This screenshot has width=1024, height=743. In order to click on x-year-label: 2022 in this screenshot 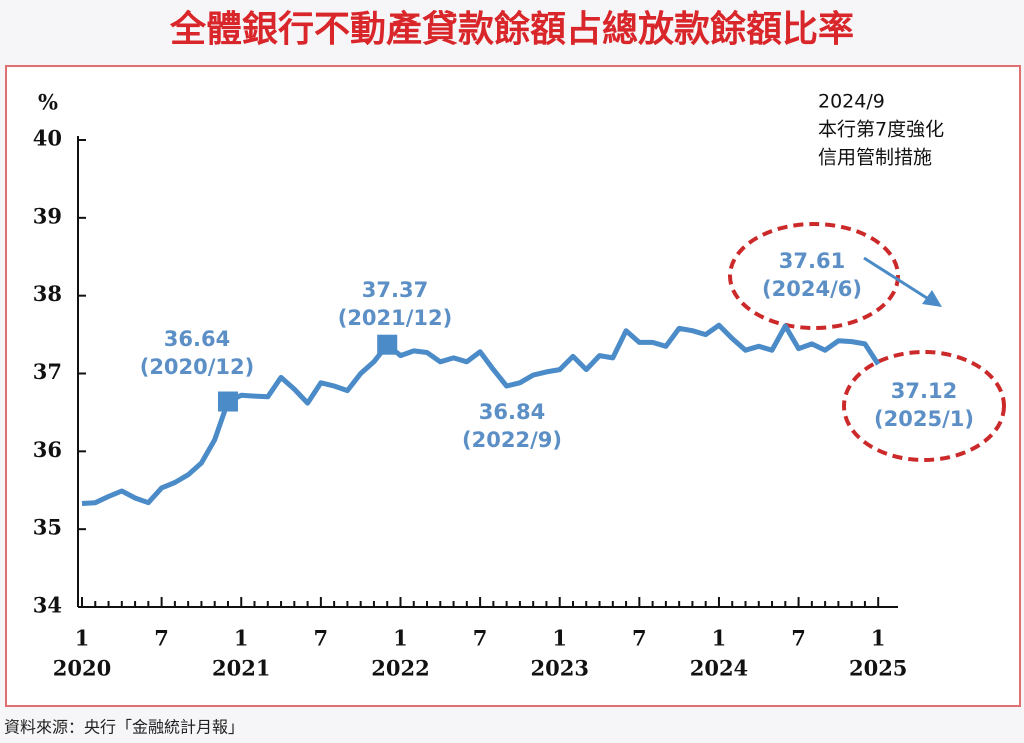, I will do `click(400, 668)`.